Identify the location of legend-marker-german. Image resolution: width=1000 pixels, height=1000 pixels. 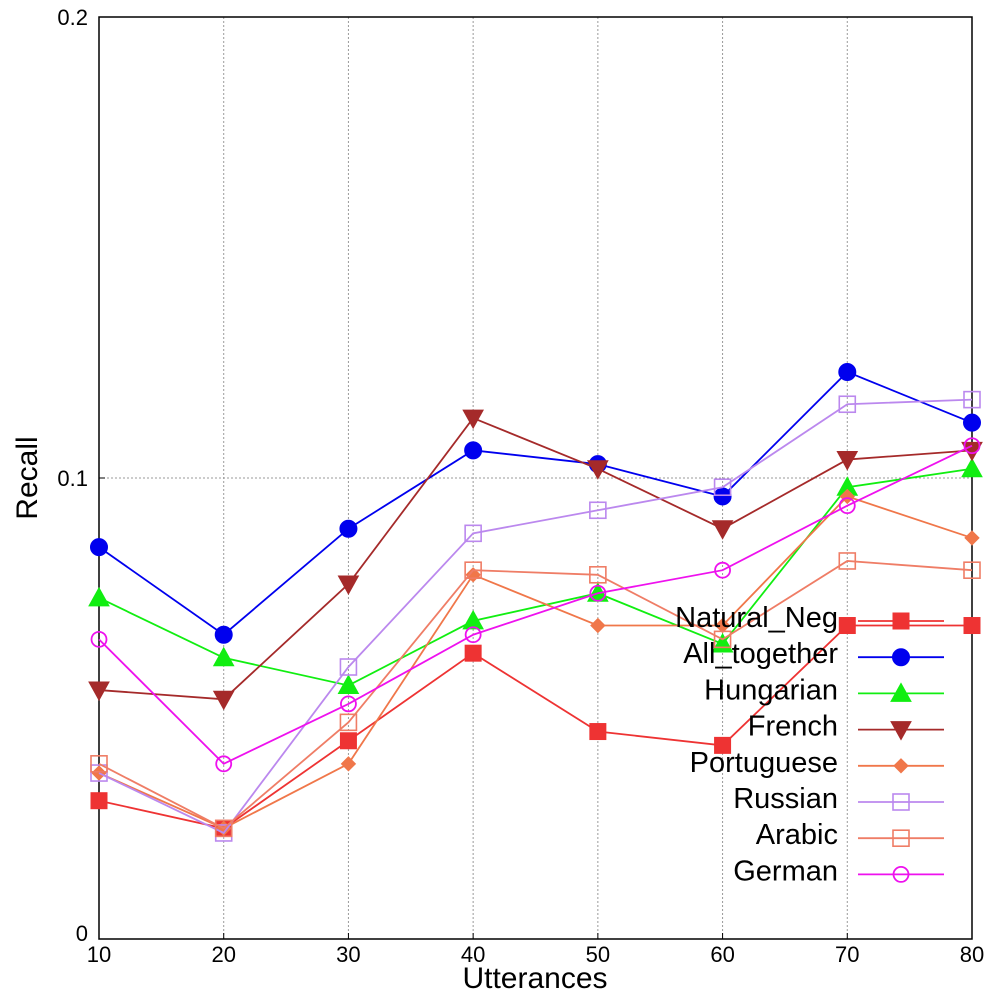
(901, 874).